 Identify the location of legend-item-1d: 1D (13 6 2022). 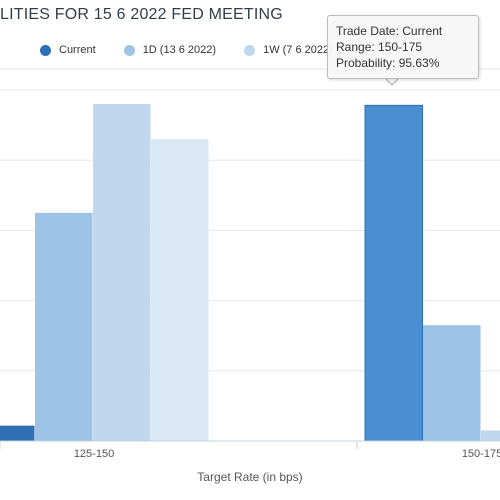
(170, 50).